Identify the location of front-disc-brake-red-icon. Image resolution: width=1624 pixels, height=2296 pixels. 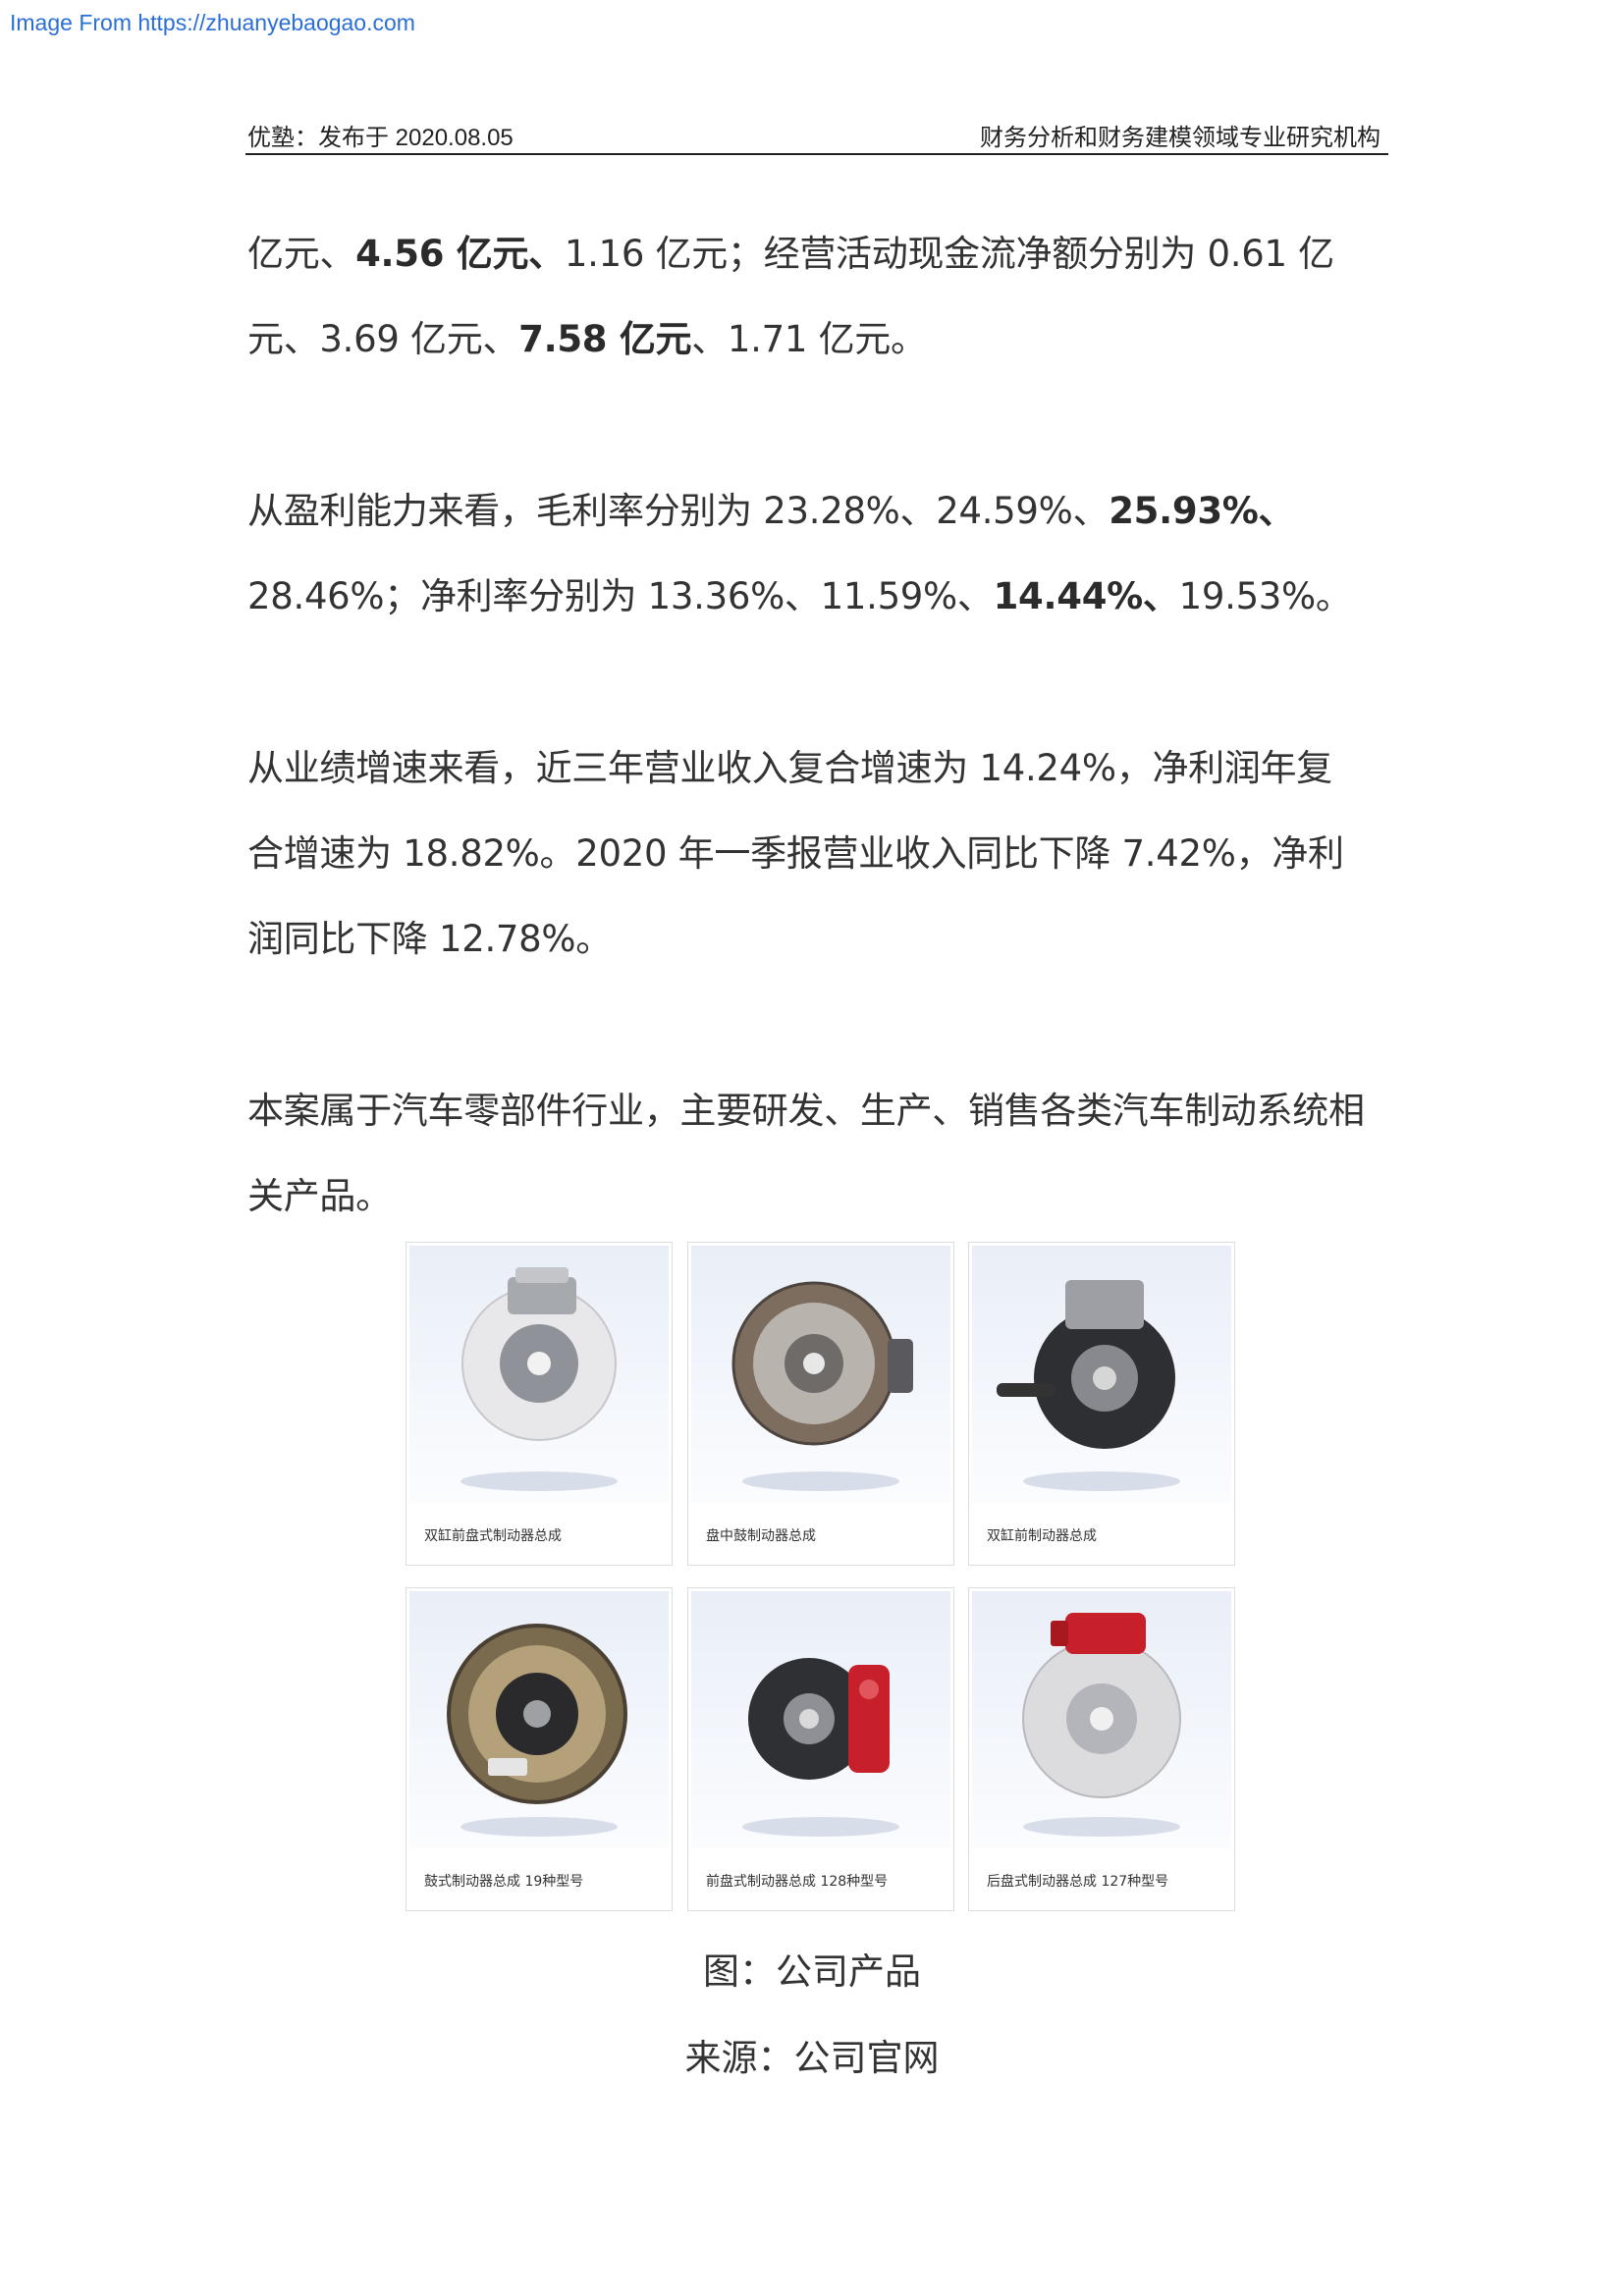
(820, 1719).